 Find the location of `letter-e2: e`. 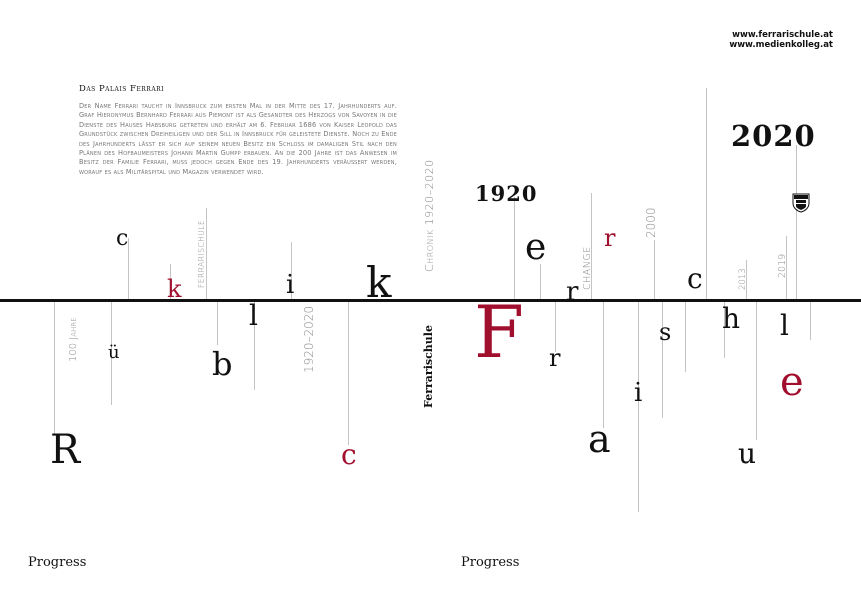

letter-e2: e is located at coordinates (792, 382).